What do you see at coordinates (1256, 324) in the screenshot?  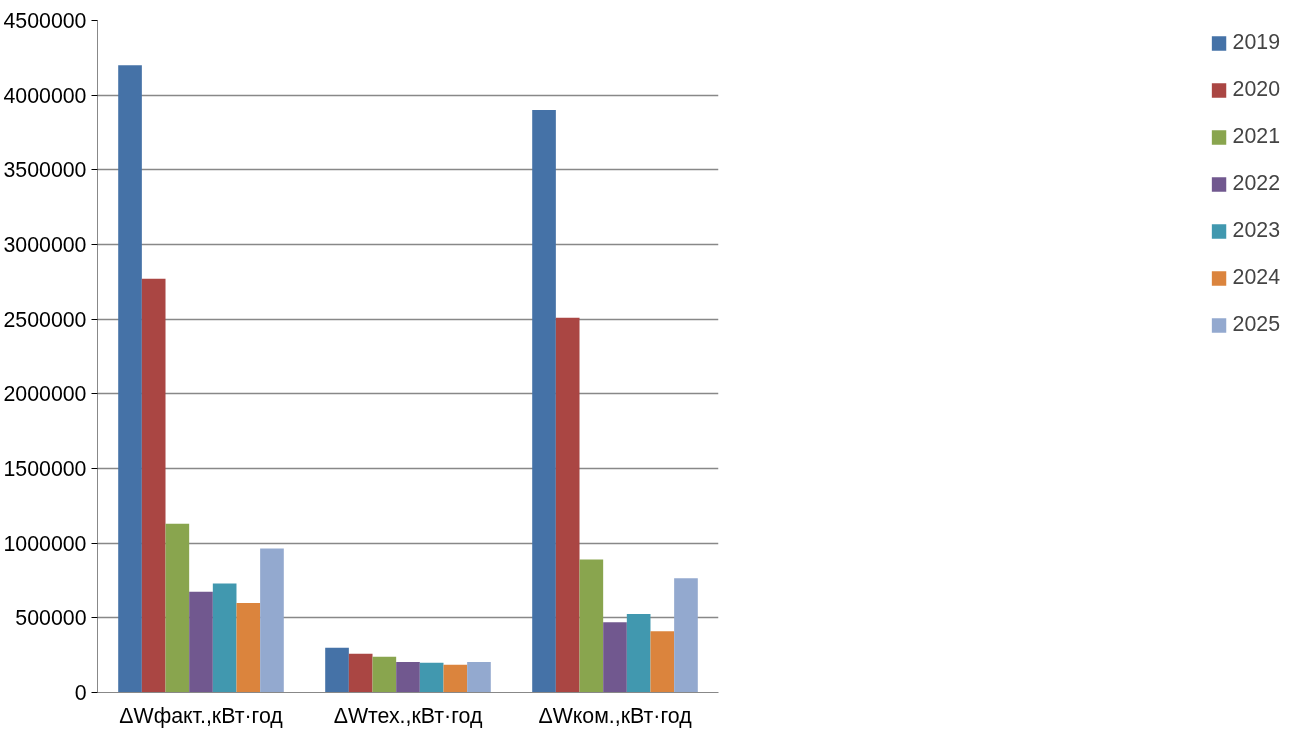 I see `legend-label: 2025` at bounding box center [1256, 324].